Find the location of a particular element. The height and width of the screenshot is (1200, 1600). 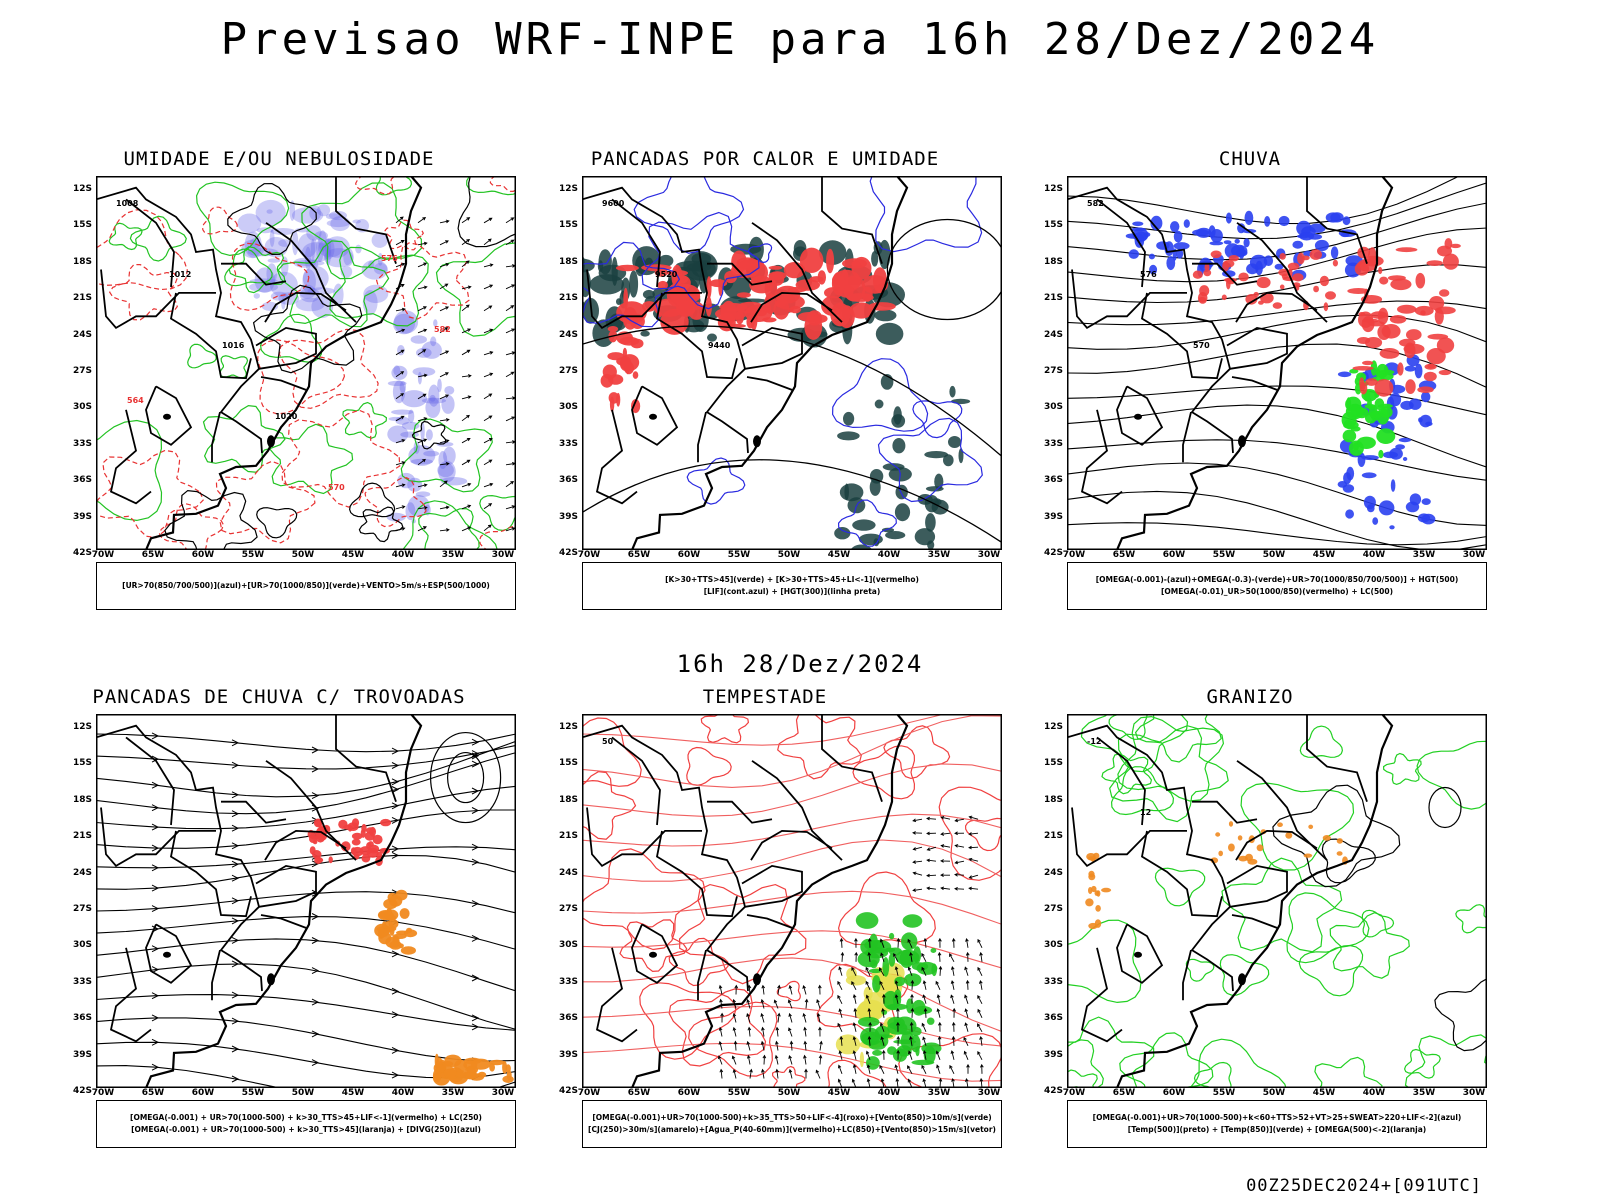

latitude-tick-label: 33S is located at coordinates (82, 981).